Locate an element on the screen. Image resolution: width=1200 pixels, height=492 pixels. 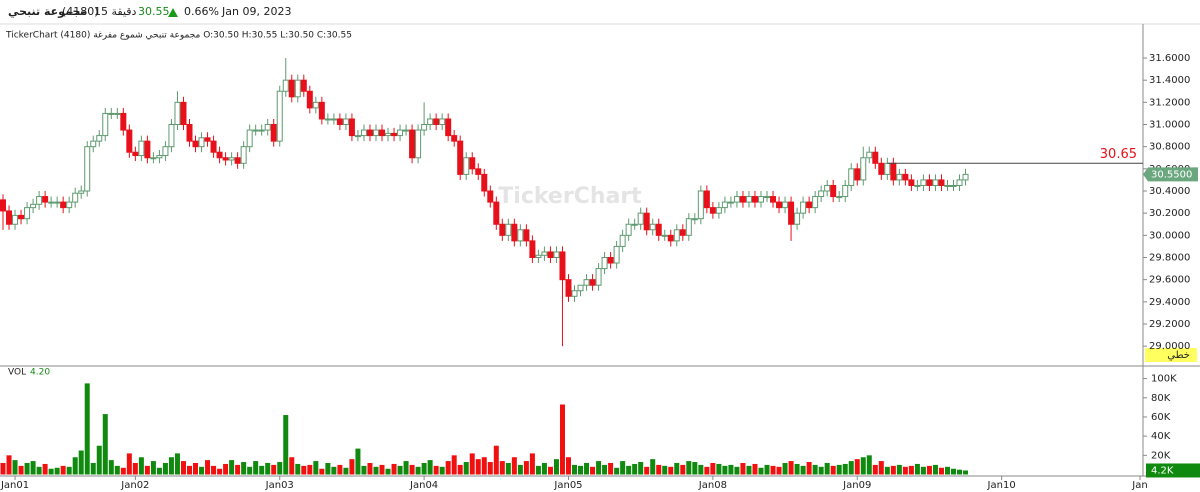
volume-current: 4.20 is located at coordinates (40, 373).